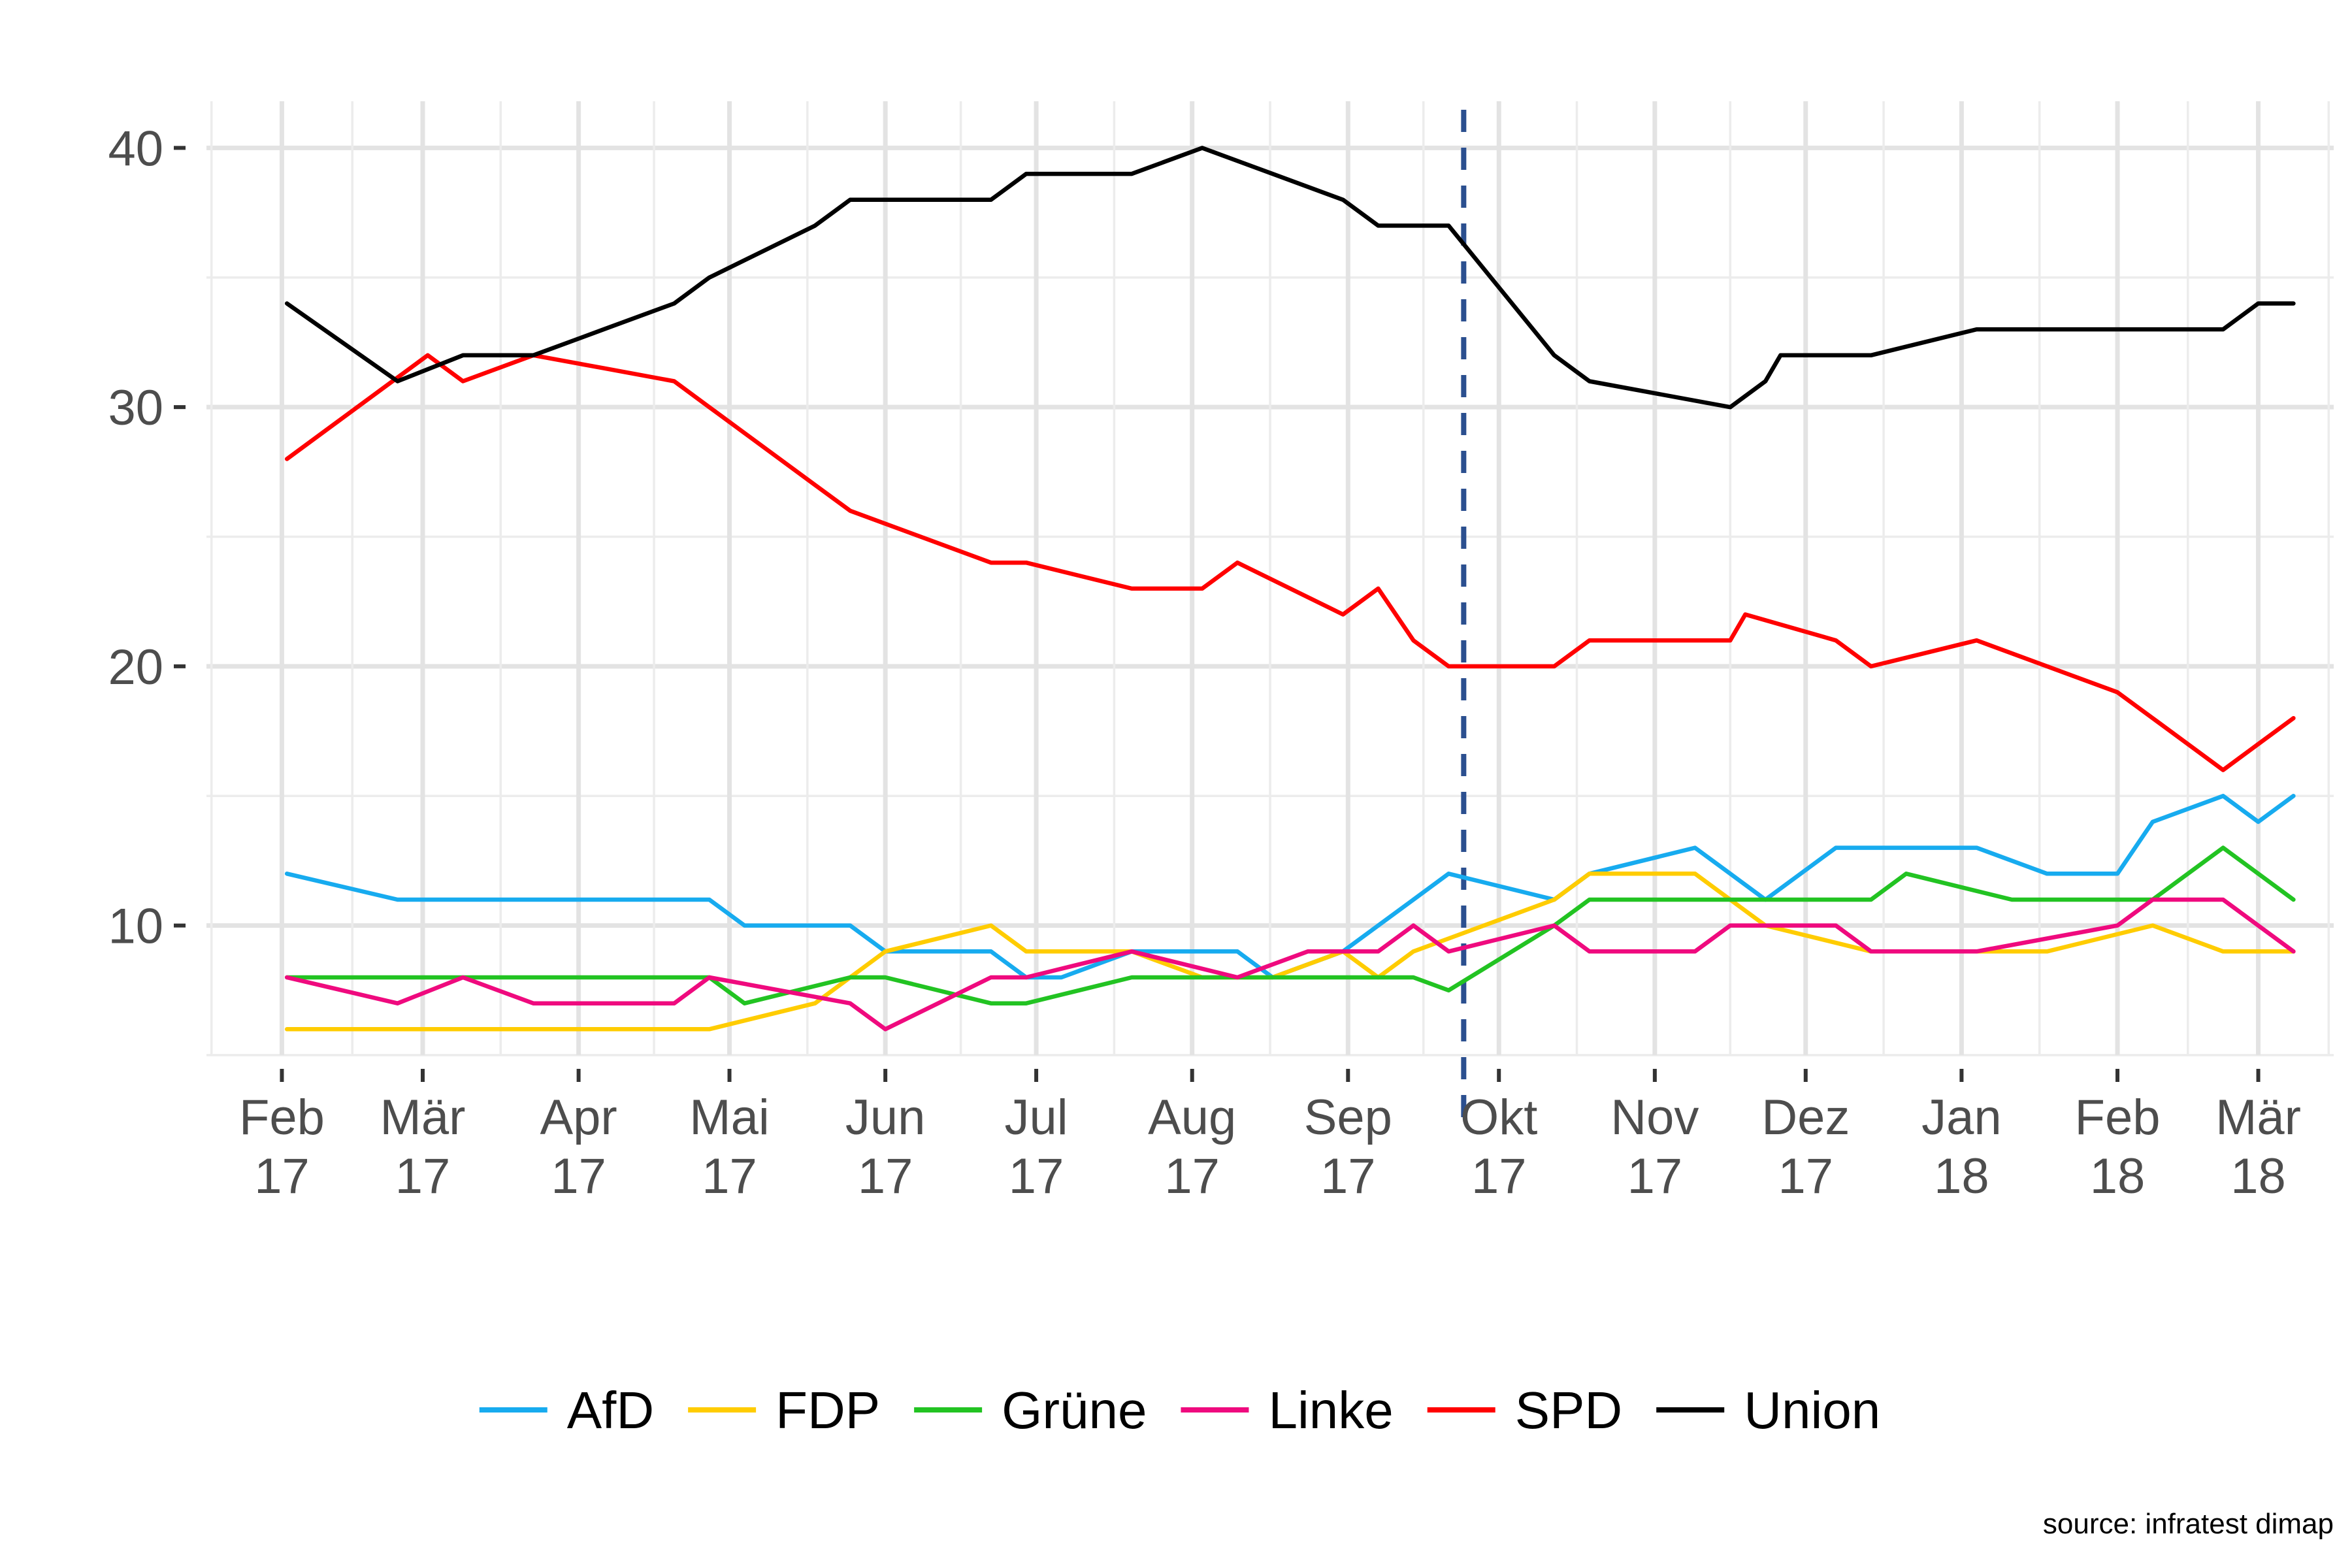 This screenshot has height=1568, width=2352. I want to click on x-axis-tick-label-month: Nov, so click(1654, 1117).